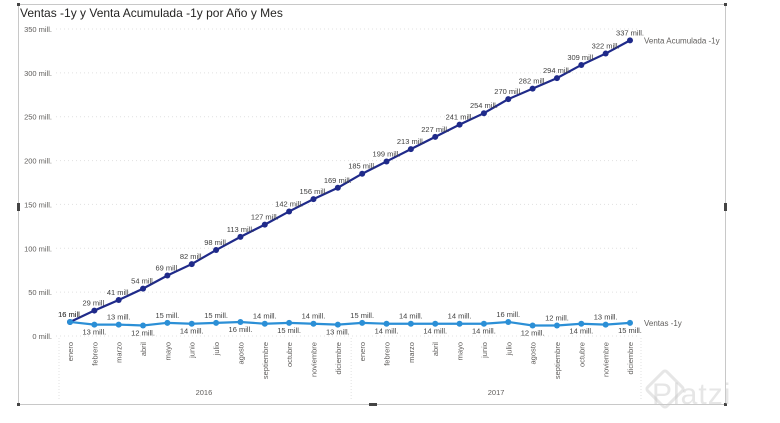 The image size is (780, 423). Describe the element at coordinates (557, 360) in the screenshot. I see `x-tick-label: septiembre` at that location.